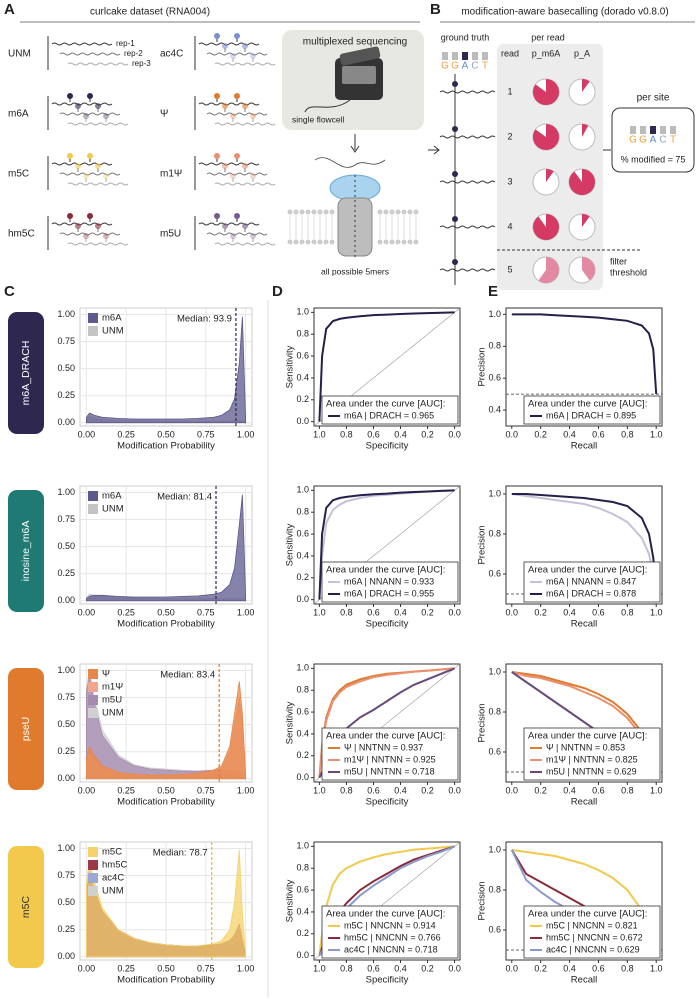 This screenshot has width=698, height=1000. Describe the element at coordinates (548, 37) in the screenshot. I see `per-read-label: per read` at that location.